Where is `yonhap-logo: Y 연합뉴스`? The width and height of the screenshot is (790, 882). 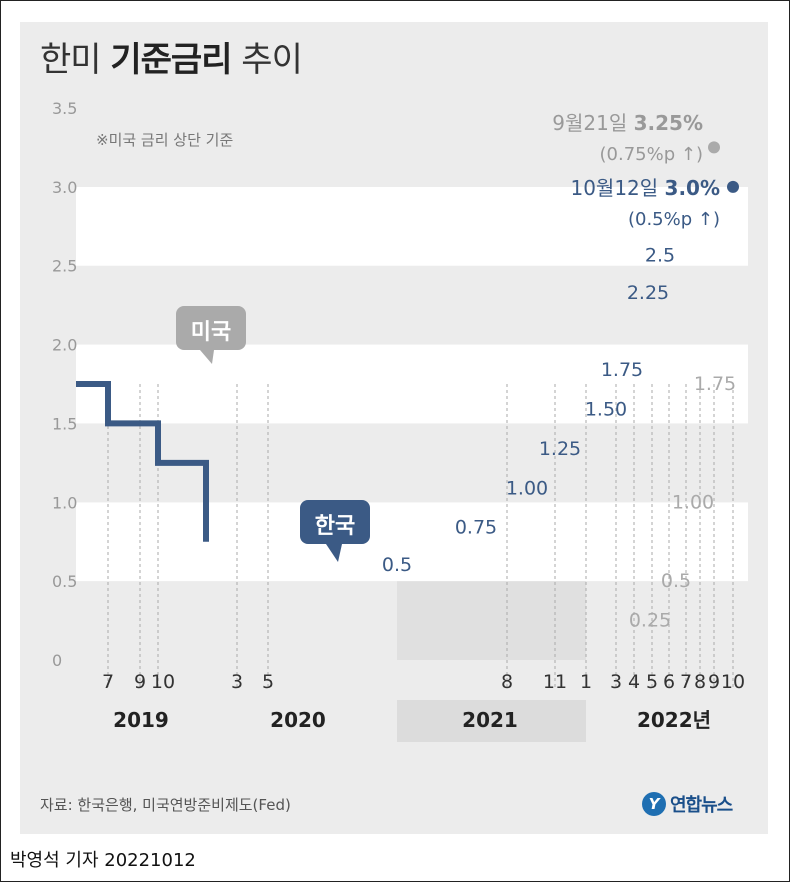 yonhap-logo: Y 연합뉴스 is located at coordinates (687, 804).